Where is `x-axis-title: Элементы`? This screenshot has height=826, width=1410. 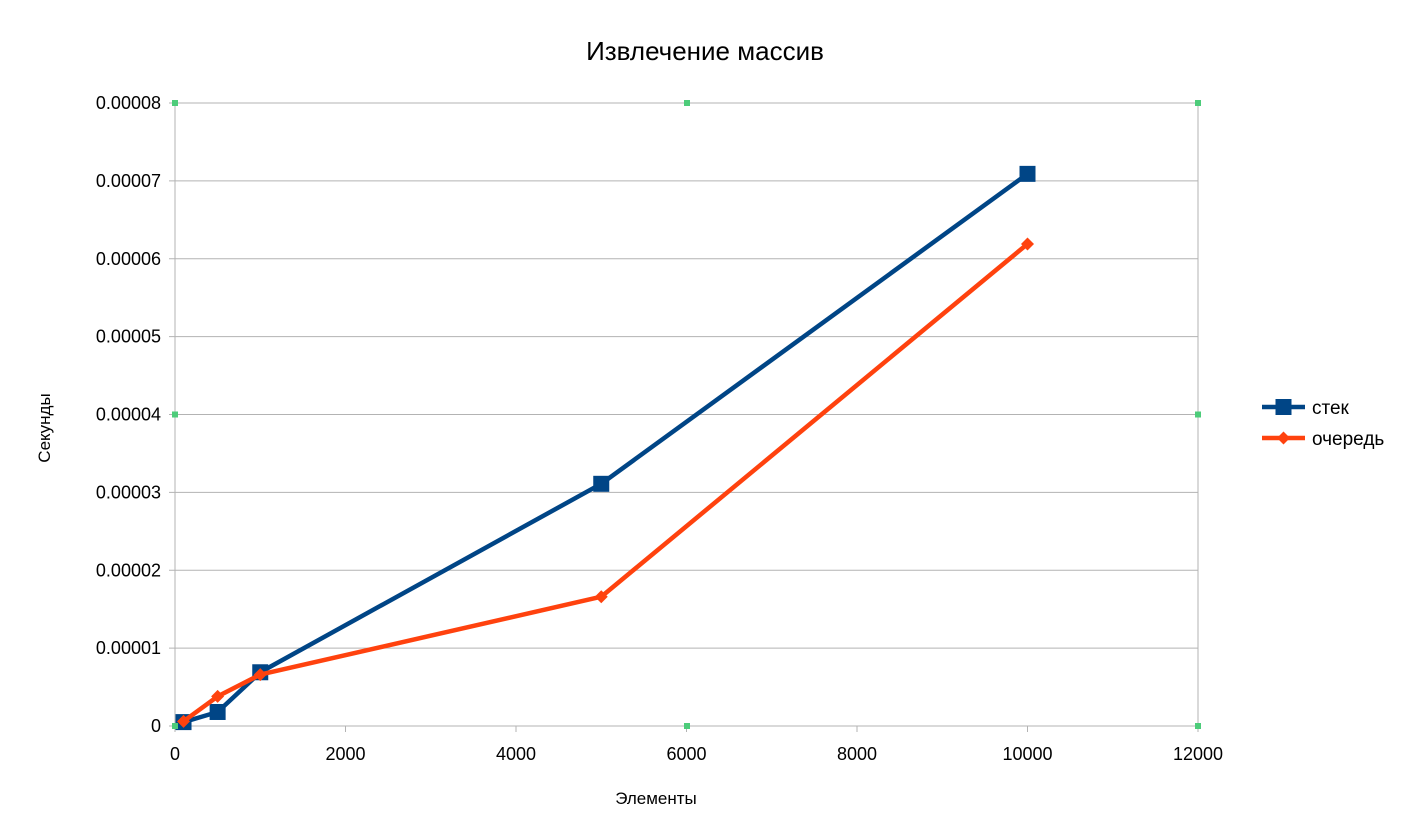 x-axis-title: Элементы is located at coordinates (656, 798).